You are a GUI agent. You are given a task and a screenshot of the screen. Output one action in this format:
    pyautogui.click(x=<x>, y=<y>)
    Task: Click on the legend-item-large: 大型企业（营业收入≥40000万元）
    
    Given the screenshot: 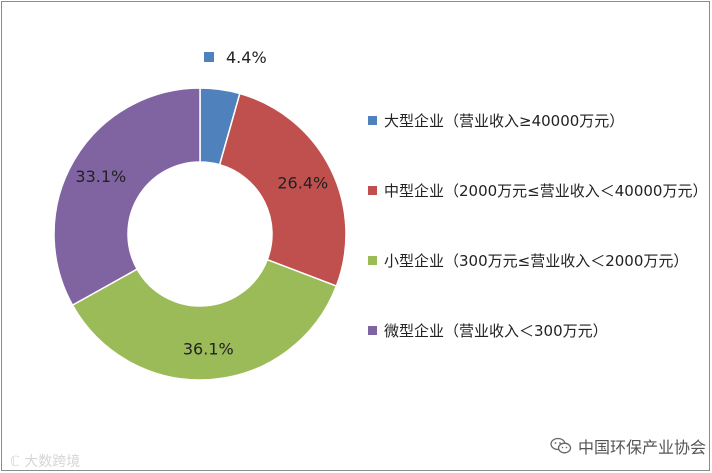 What is the action you would take?
    pyautogui.click(x=537, y=120)
    